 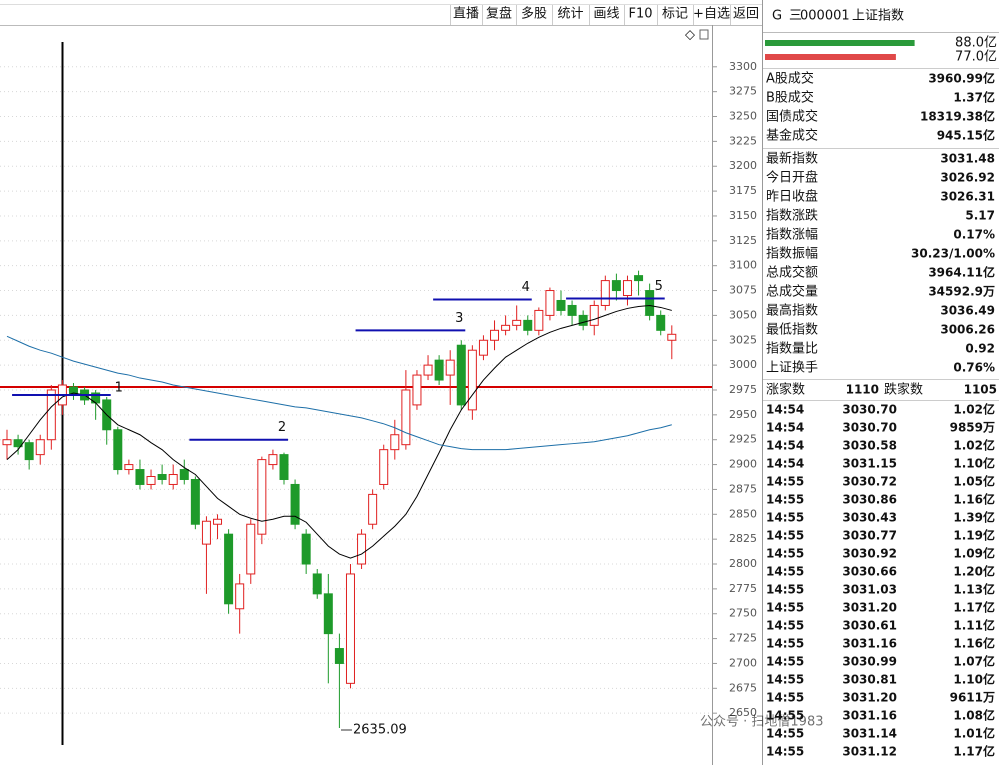 I want to click on tick-price: 3031.16, so click(x=869, y=644).